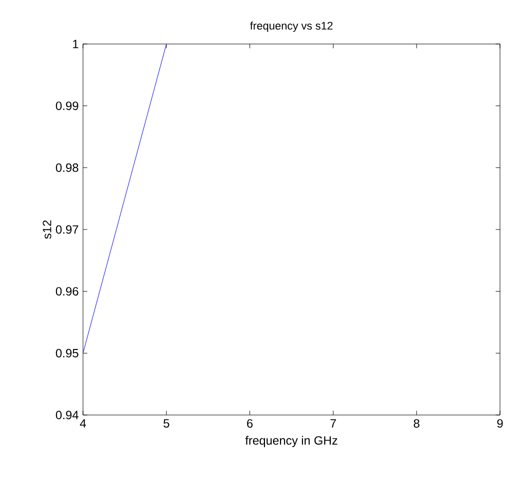 The width and height of the screenshot is (512, 486). What do you see at coordinates (83, 423) in the screenshot?
I see `x-tick-label: 4` at bounding box center [83, 423].